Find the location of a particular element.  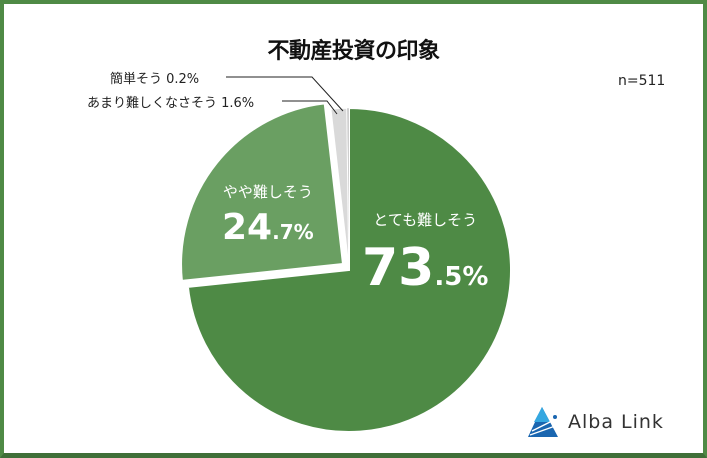

slice-easy is located at coordinates (348, 189).